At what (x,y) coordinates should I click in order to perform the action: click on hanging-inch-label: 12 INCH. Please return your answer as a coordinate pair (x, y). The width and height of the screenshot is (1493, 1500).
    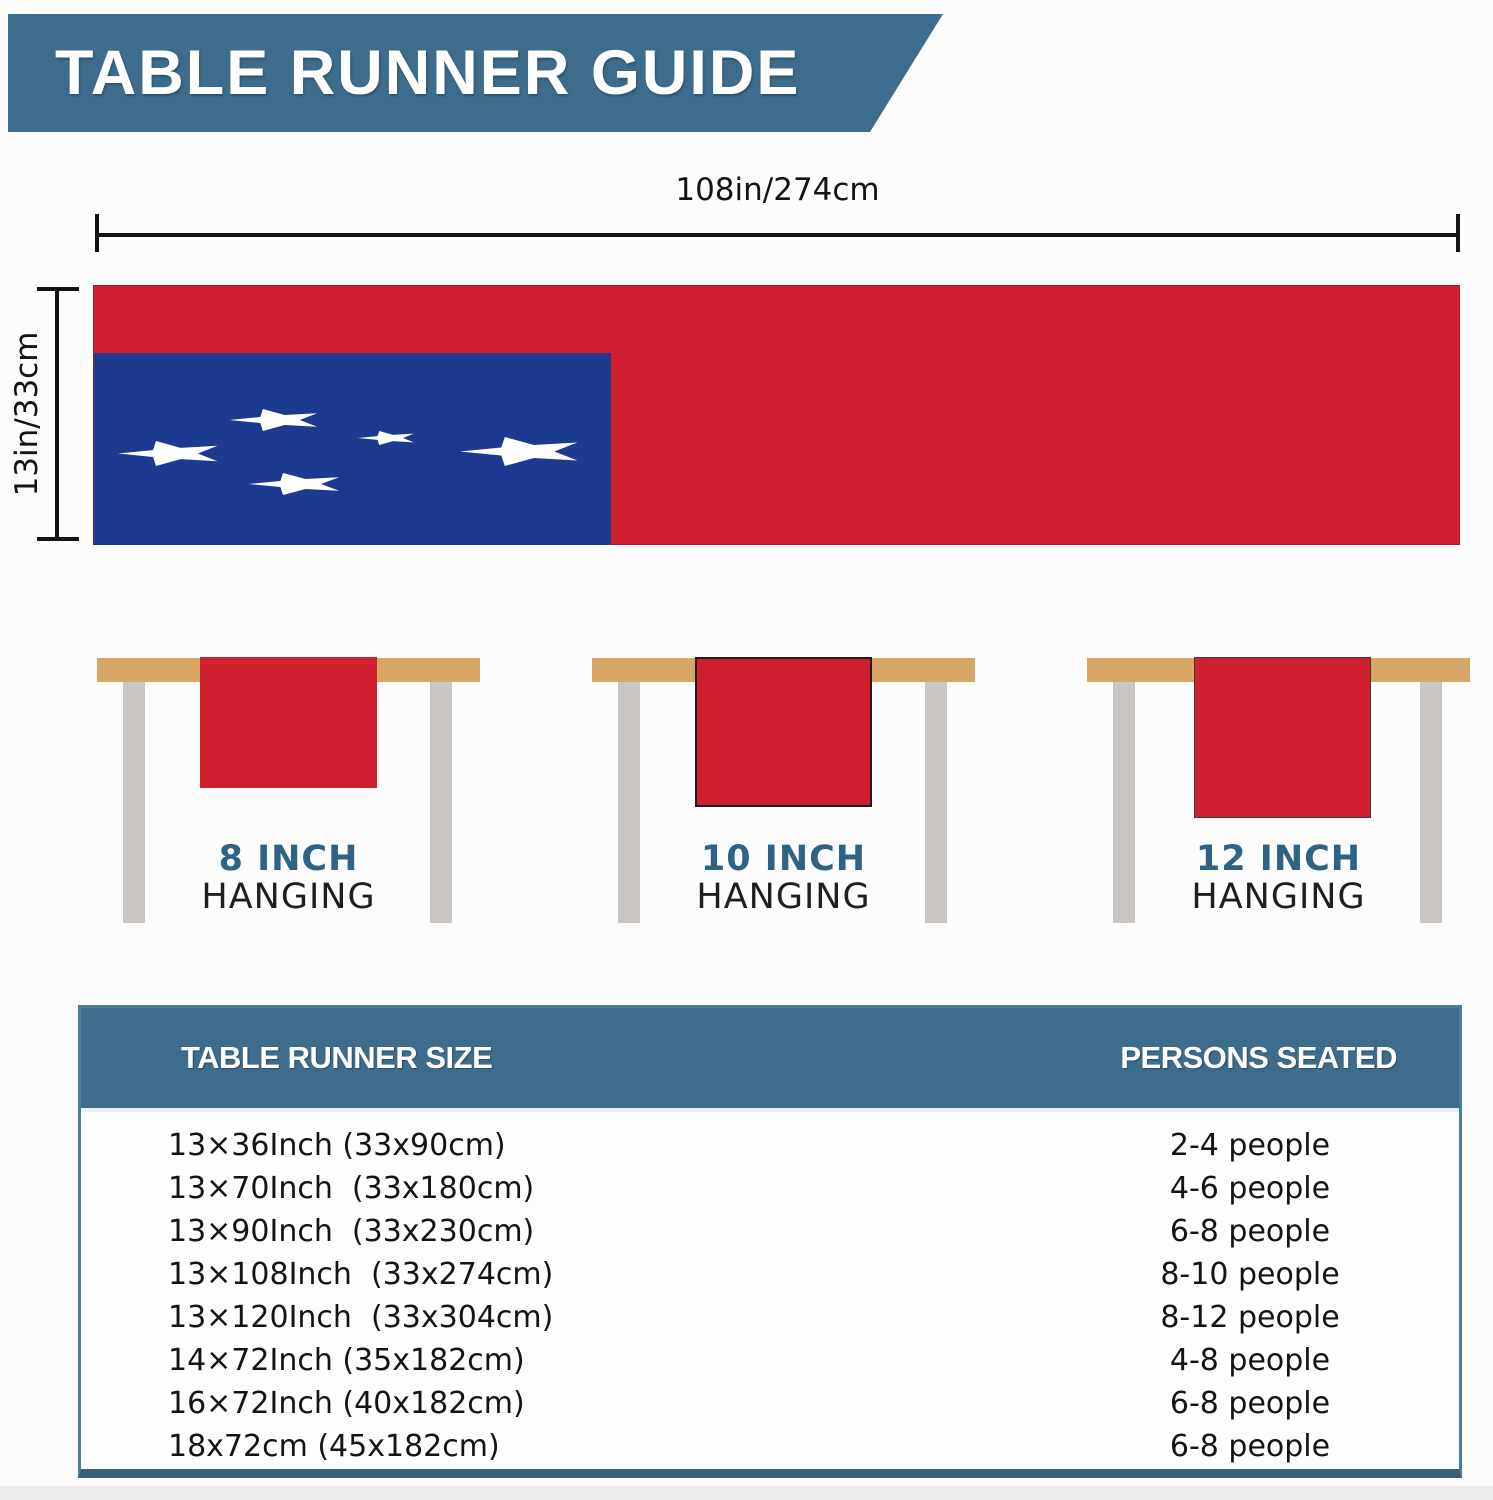
    Looking at the image, I should click on (1278, 859).